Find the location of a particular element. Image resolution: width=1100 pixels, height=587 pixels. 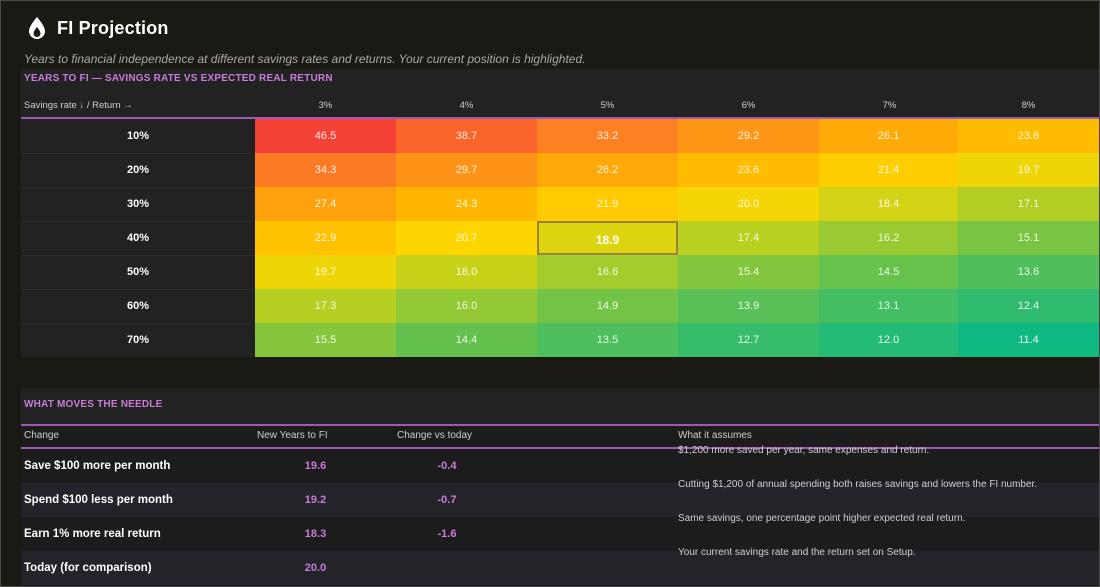

delta-value: -0.4 is located at coordinates (447, 466).